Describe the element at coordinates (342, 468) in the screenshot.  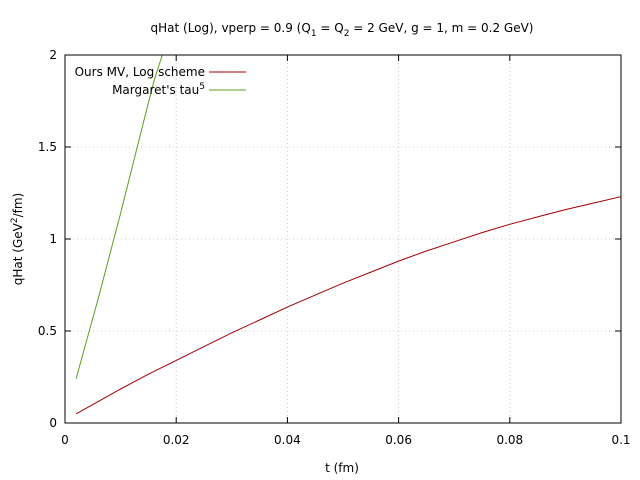
I see `x-axis-label: t (fm)` at that location.